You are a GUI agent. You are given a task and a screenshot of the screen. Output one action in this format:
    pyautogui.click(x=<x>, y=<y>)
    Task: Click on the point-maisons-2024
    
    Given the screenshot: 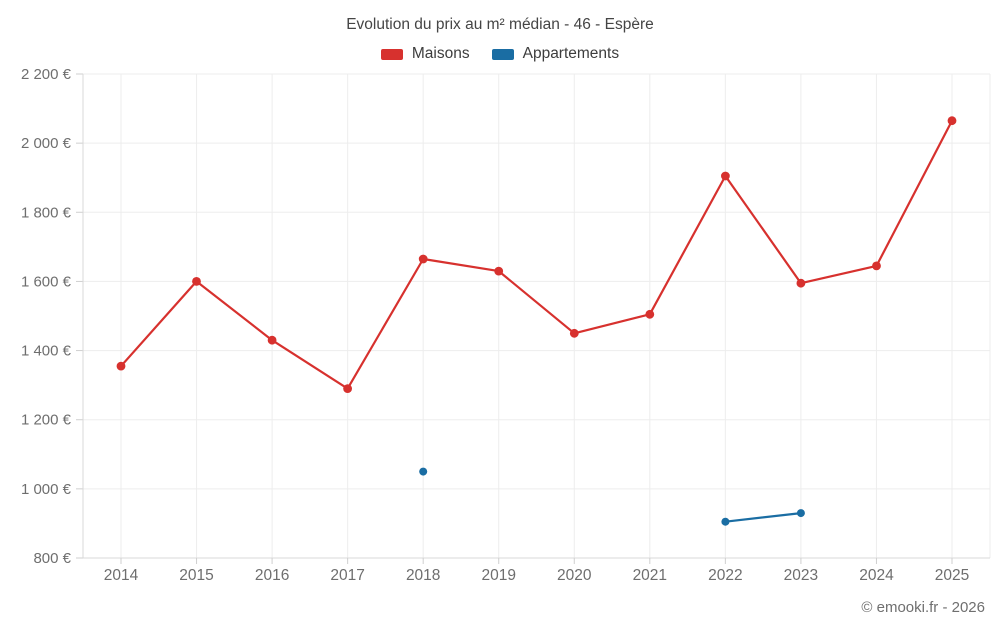 What is the action you would take?
    pyautogui.click(x=876, y=266)
    